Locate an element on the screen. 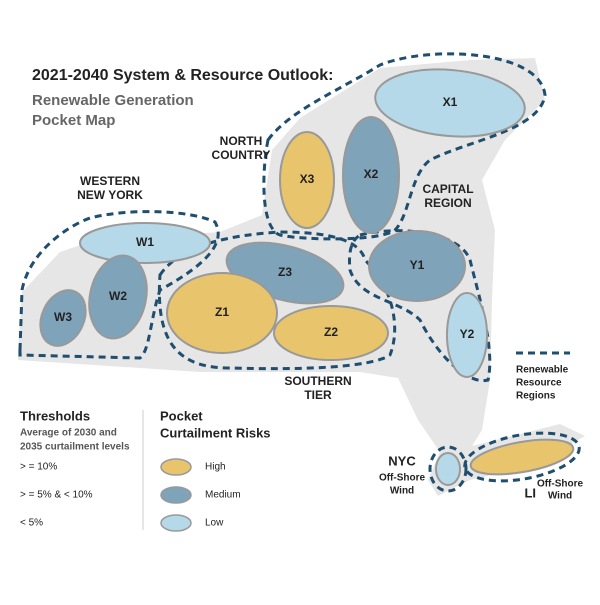 This screenshot has width=600, height=605. region-legend-label: Renewable is located at coordinates (542, 370).